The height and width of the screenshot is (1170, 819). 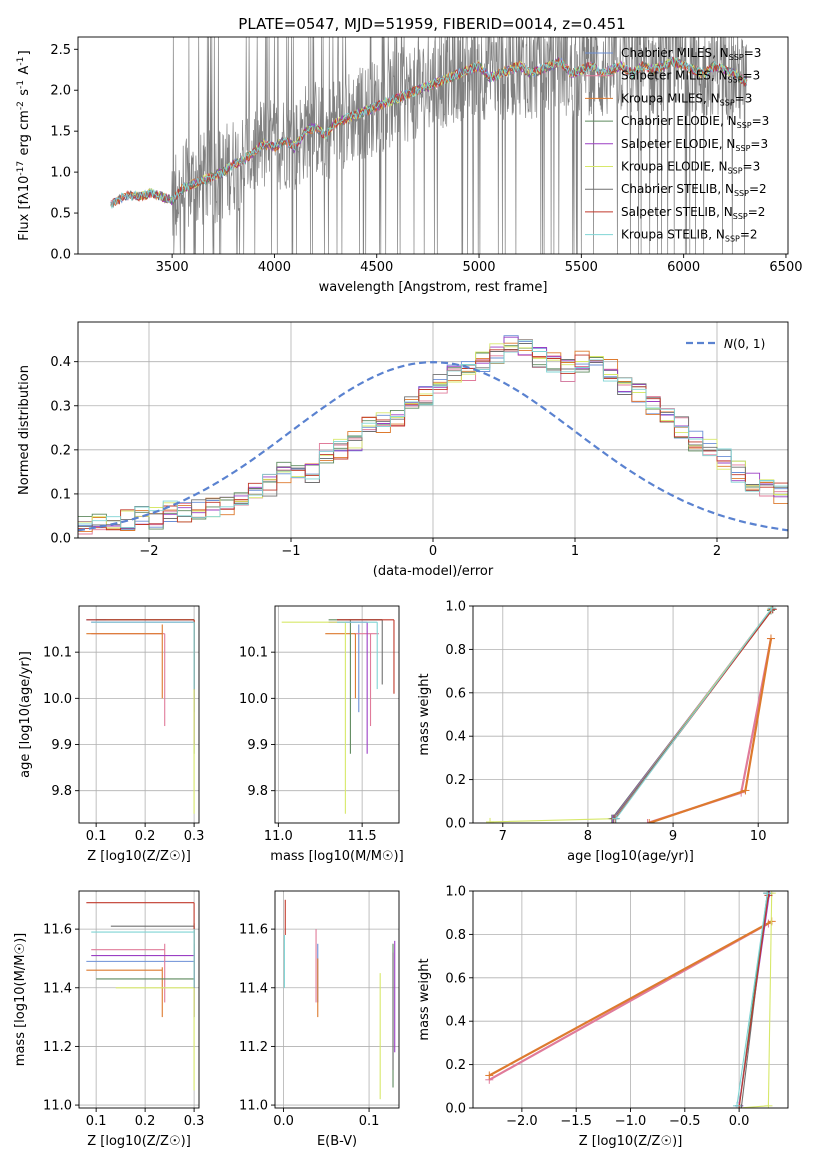 What do you see at coordinates (673, 235) in the screenshot?
I see `label-part: Kroupa STELIB, N` at bounding box center [673, 235].